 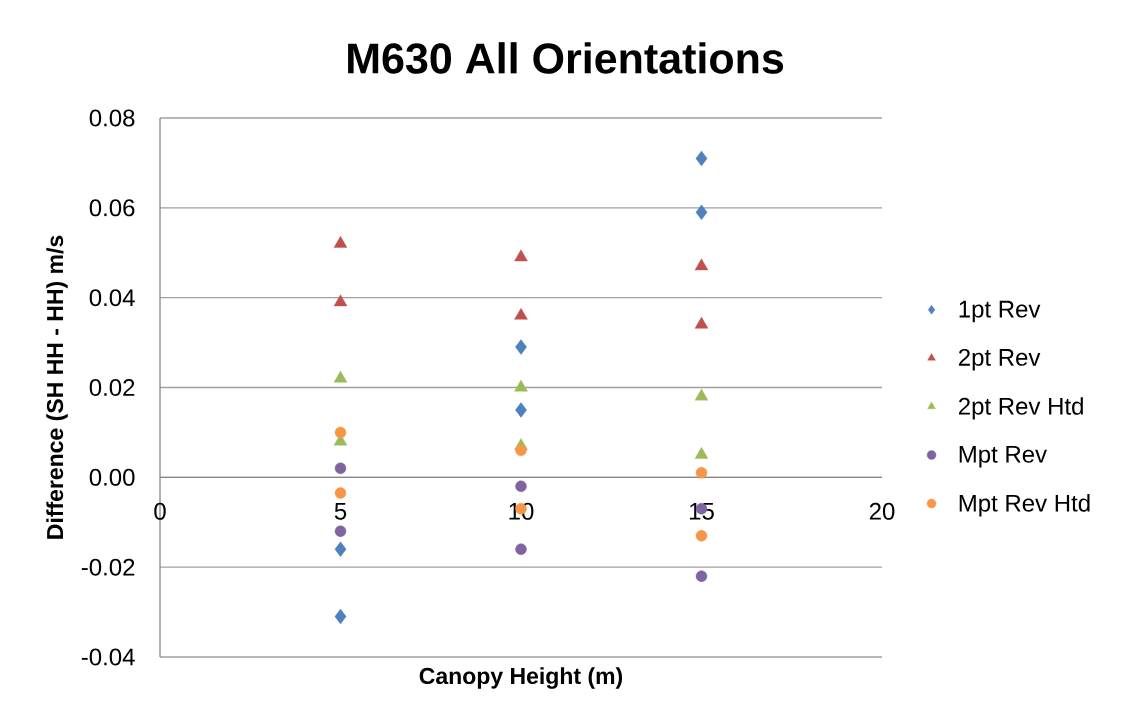 What do you see at coordinates (112, 387) in the screenshot?
I see `y-tick-label: 0.02` at bounding box center [112, 387].